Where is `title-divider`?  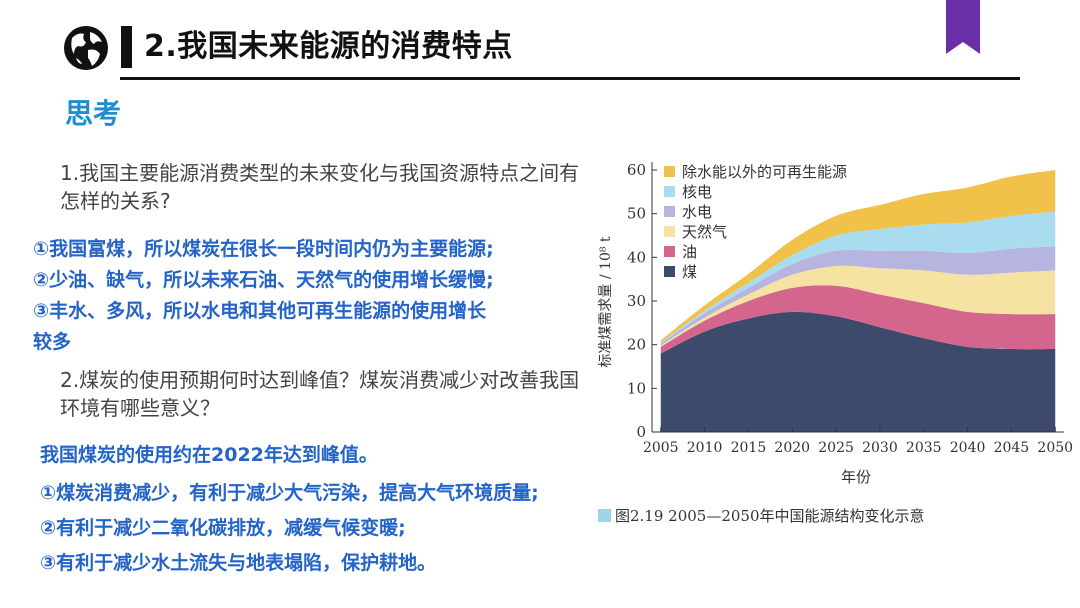
title-divider is located at coordinates (570, 78).